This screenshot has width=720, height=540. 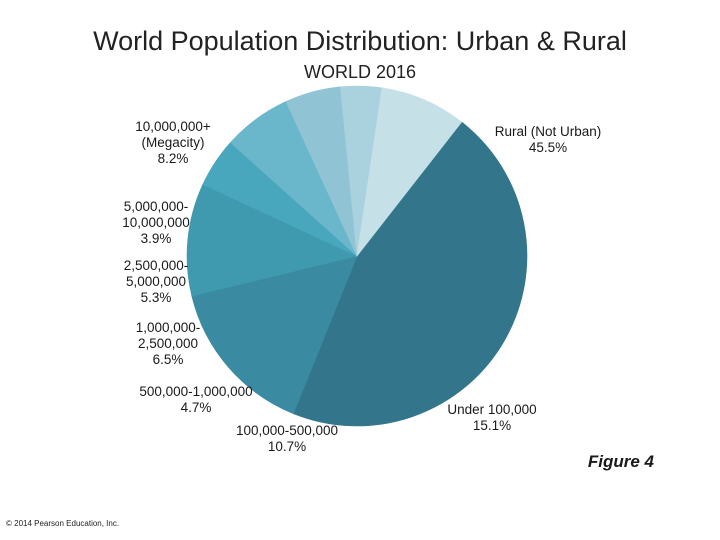 I want to click on slice-label: 2,500,000- 5,000,000 5.3%, so click(x=156, y=282).